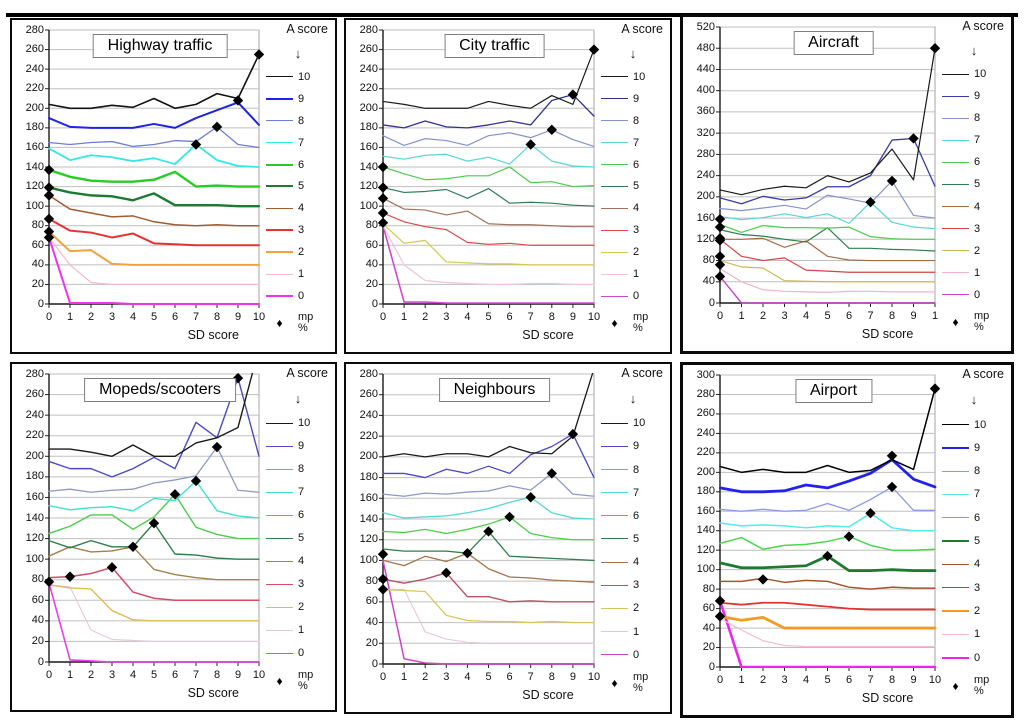  What do you see at coordinates (705, 111) in the screenshot?
I see `y-tick-label: 360` at bounding box center [705, 111].